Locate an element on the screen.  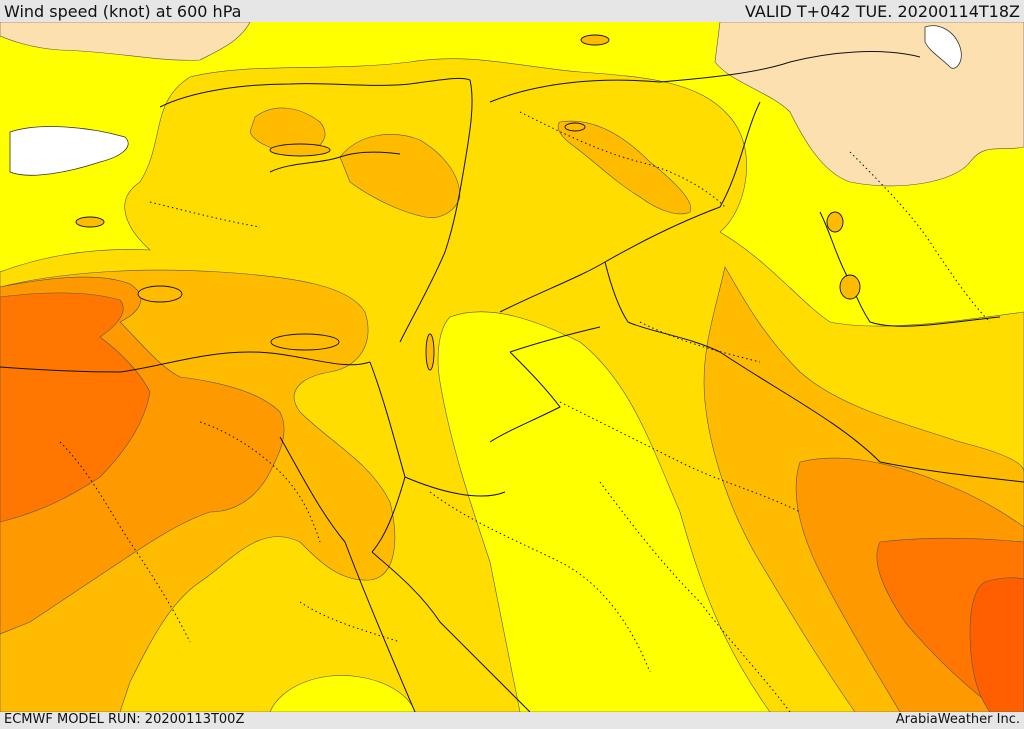
band-amber-iraq is located at coordinates (624, 167).